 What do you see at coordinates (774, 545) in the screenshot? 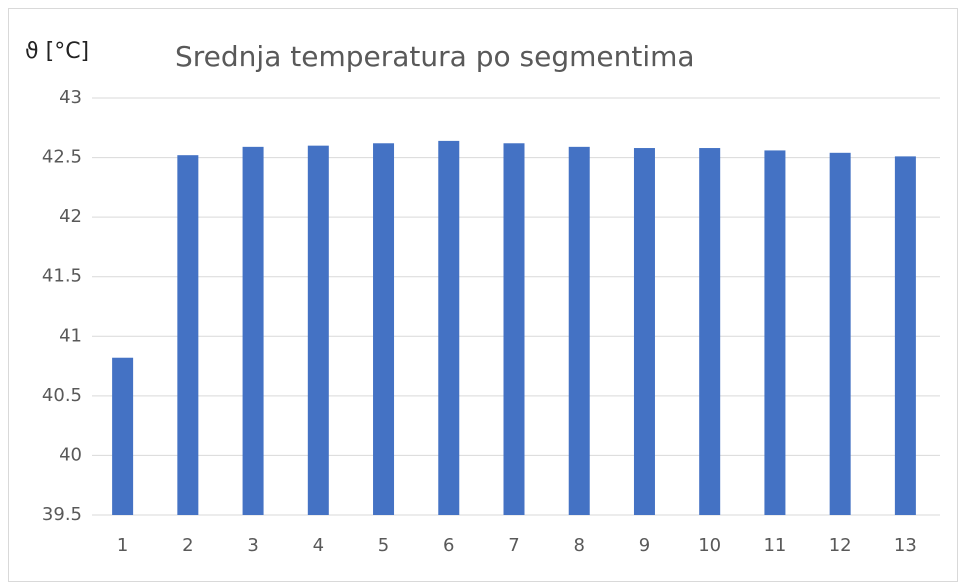
I see `x-tick-label: 11` at bounding box center [774, 545].